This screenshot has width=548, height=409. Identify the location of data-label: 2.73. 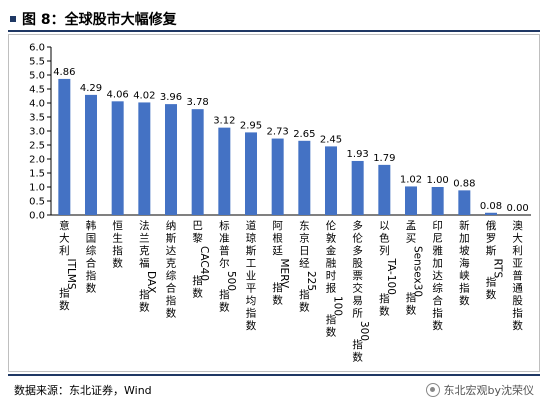
(278, 132).